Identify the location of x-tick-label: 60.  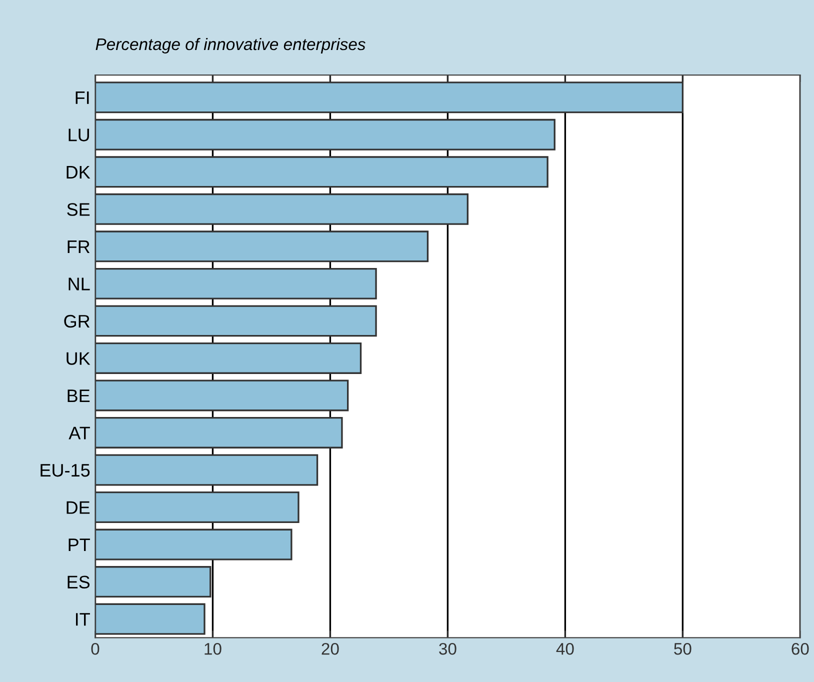
(800, 648).